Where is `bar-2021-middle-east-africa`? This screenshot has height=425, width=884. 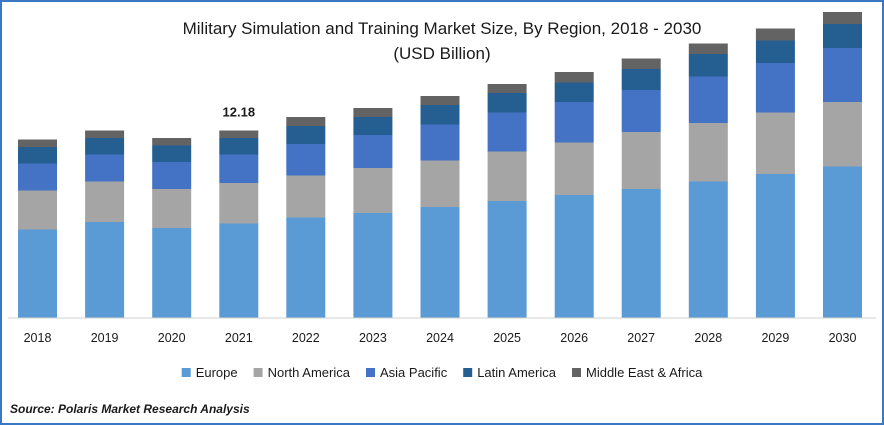 bar-2021-middle-east-africa is located at coordinates (239, 134).